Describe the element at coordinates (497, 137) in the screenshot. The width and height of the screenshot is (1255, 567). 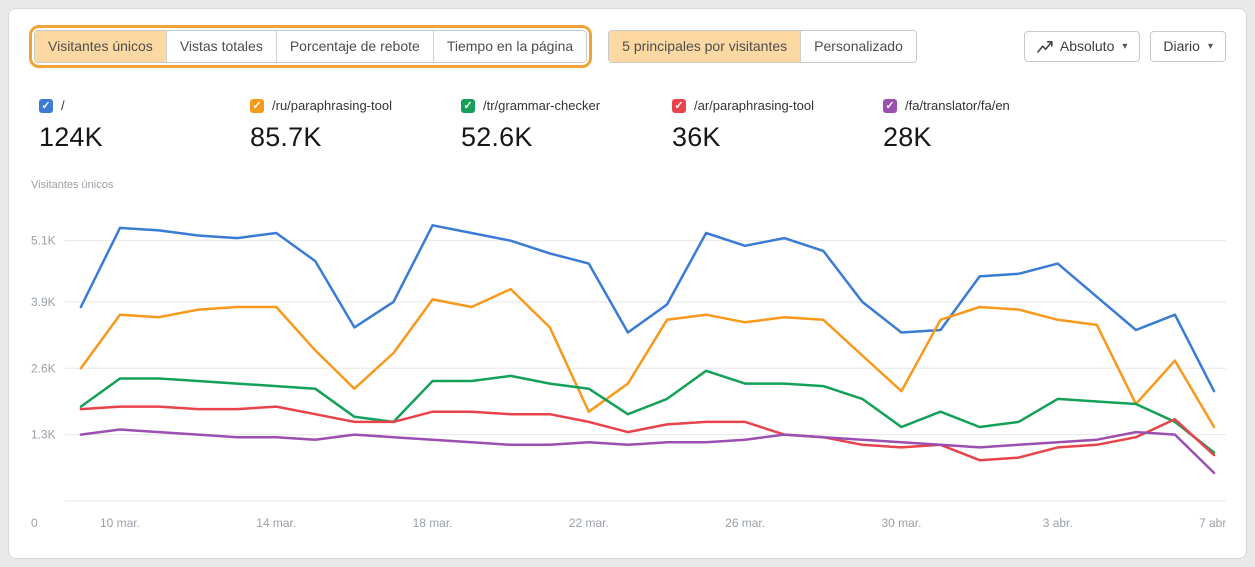
I see `series-total: 52.6K` at that location.